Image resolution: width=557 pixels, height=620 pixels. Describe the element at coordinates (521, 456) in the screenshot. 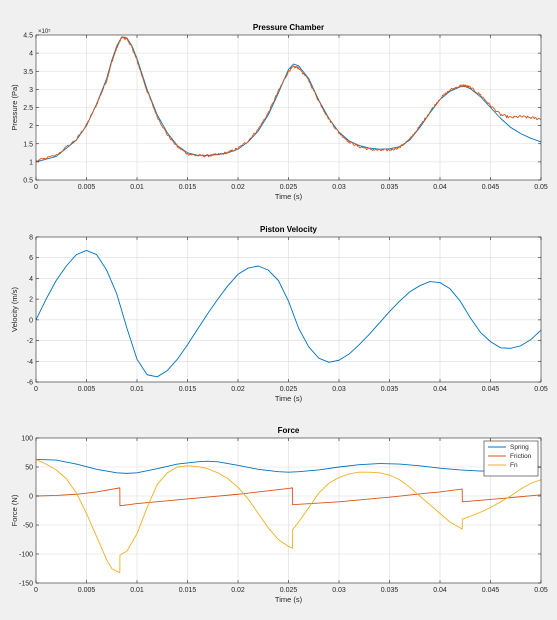

I see `legend-label-friction: Friction` at that location.